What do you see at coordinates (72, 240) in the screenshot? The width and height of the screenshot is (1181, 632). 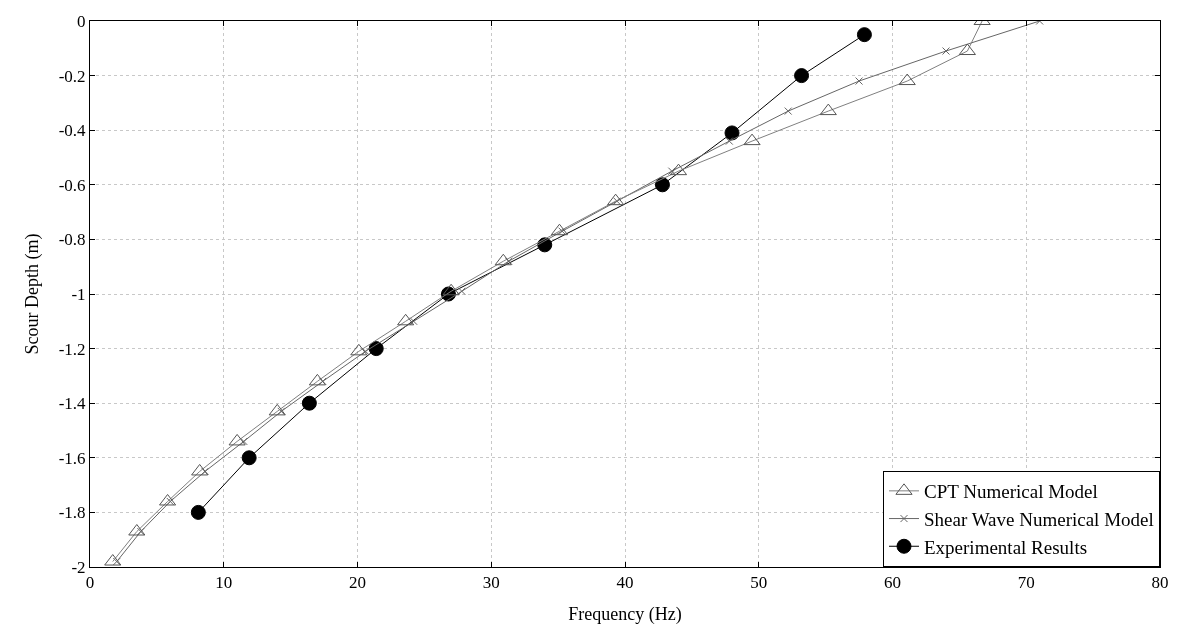 I see `y-tick-label: -0.8` at bounding box center [72, 240].